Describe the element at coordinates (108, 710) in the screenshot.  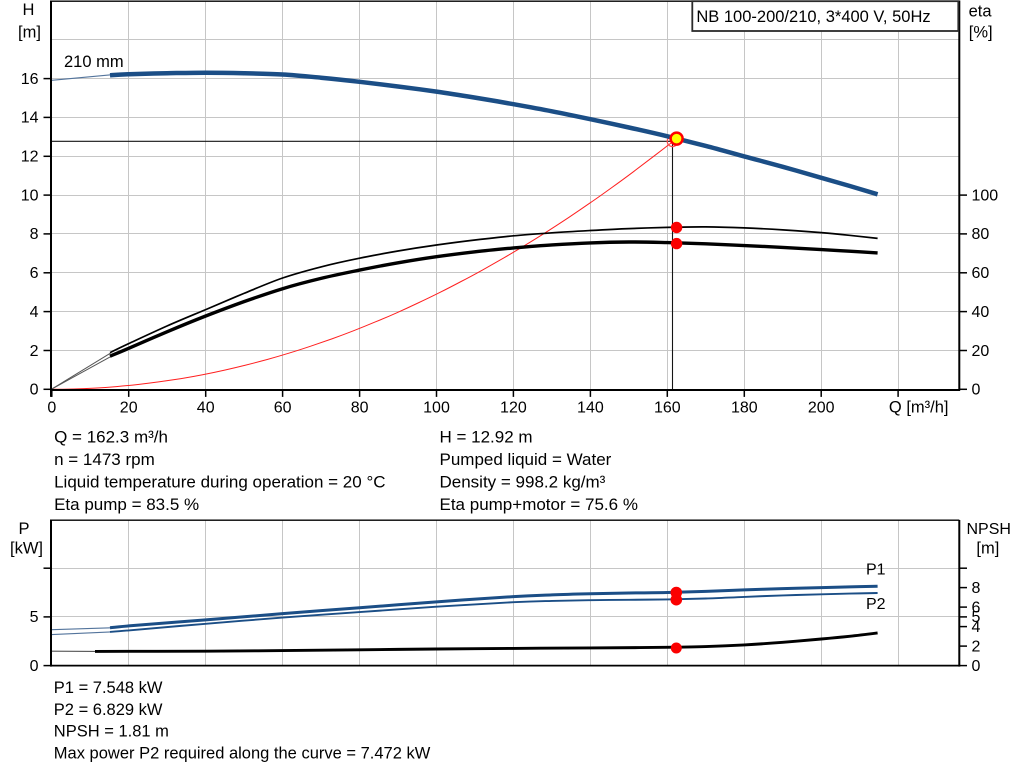
I see `svg-text: P2 = 6.829 kW` at that location.